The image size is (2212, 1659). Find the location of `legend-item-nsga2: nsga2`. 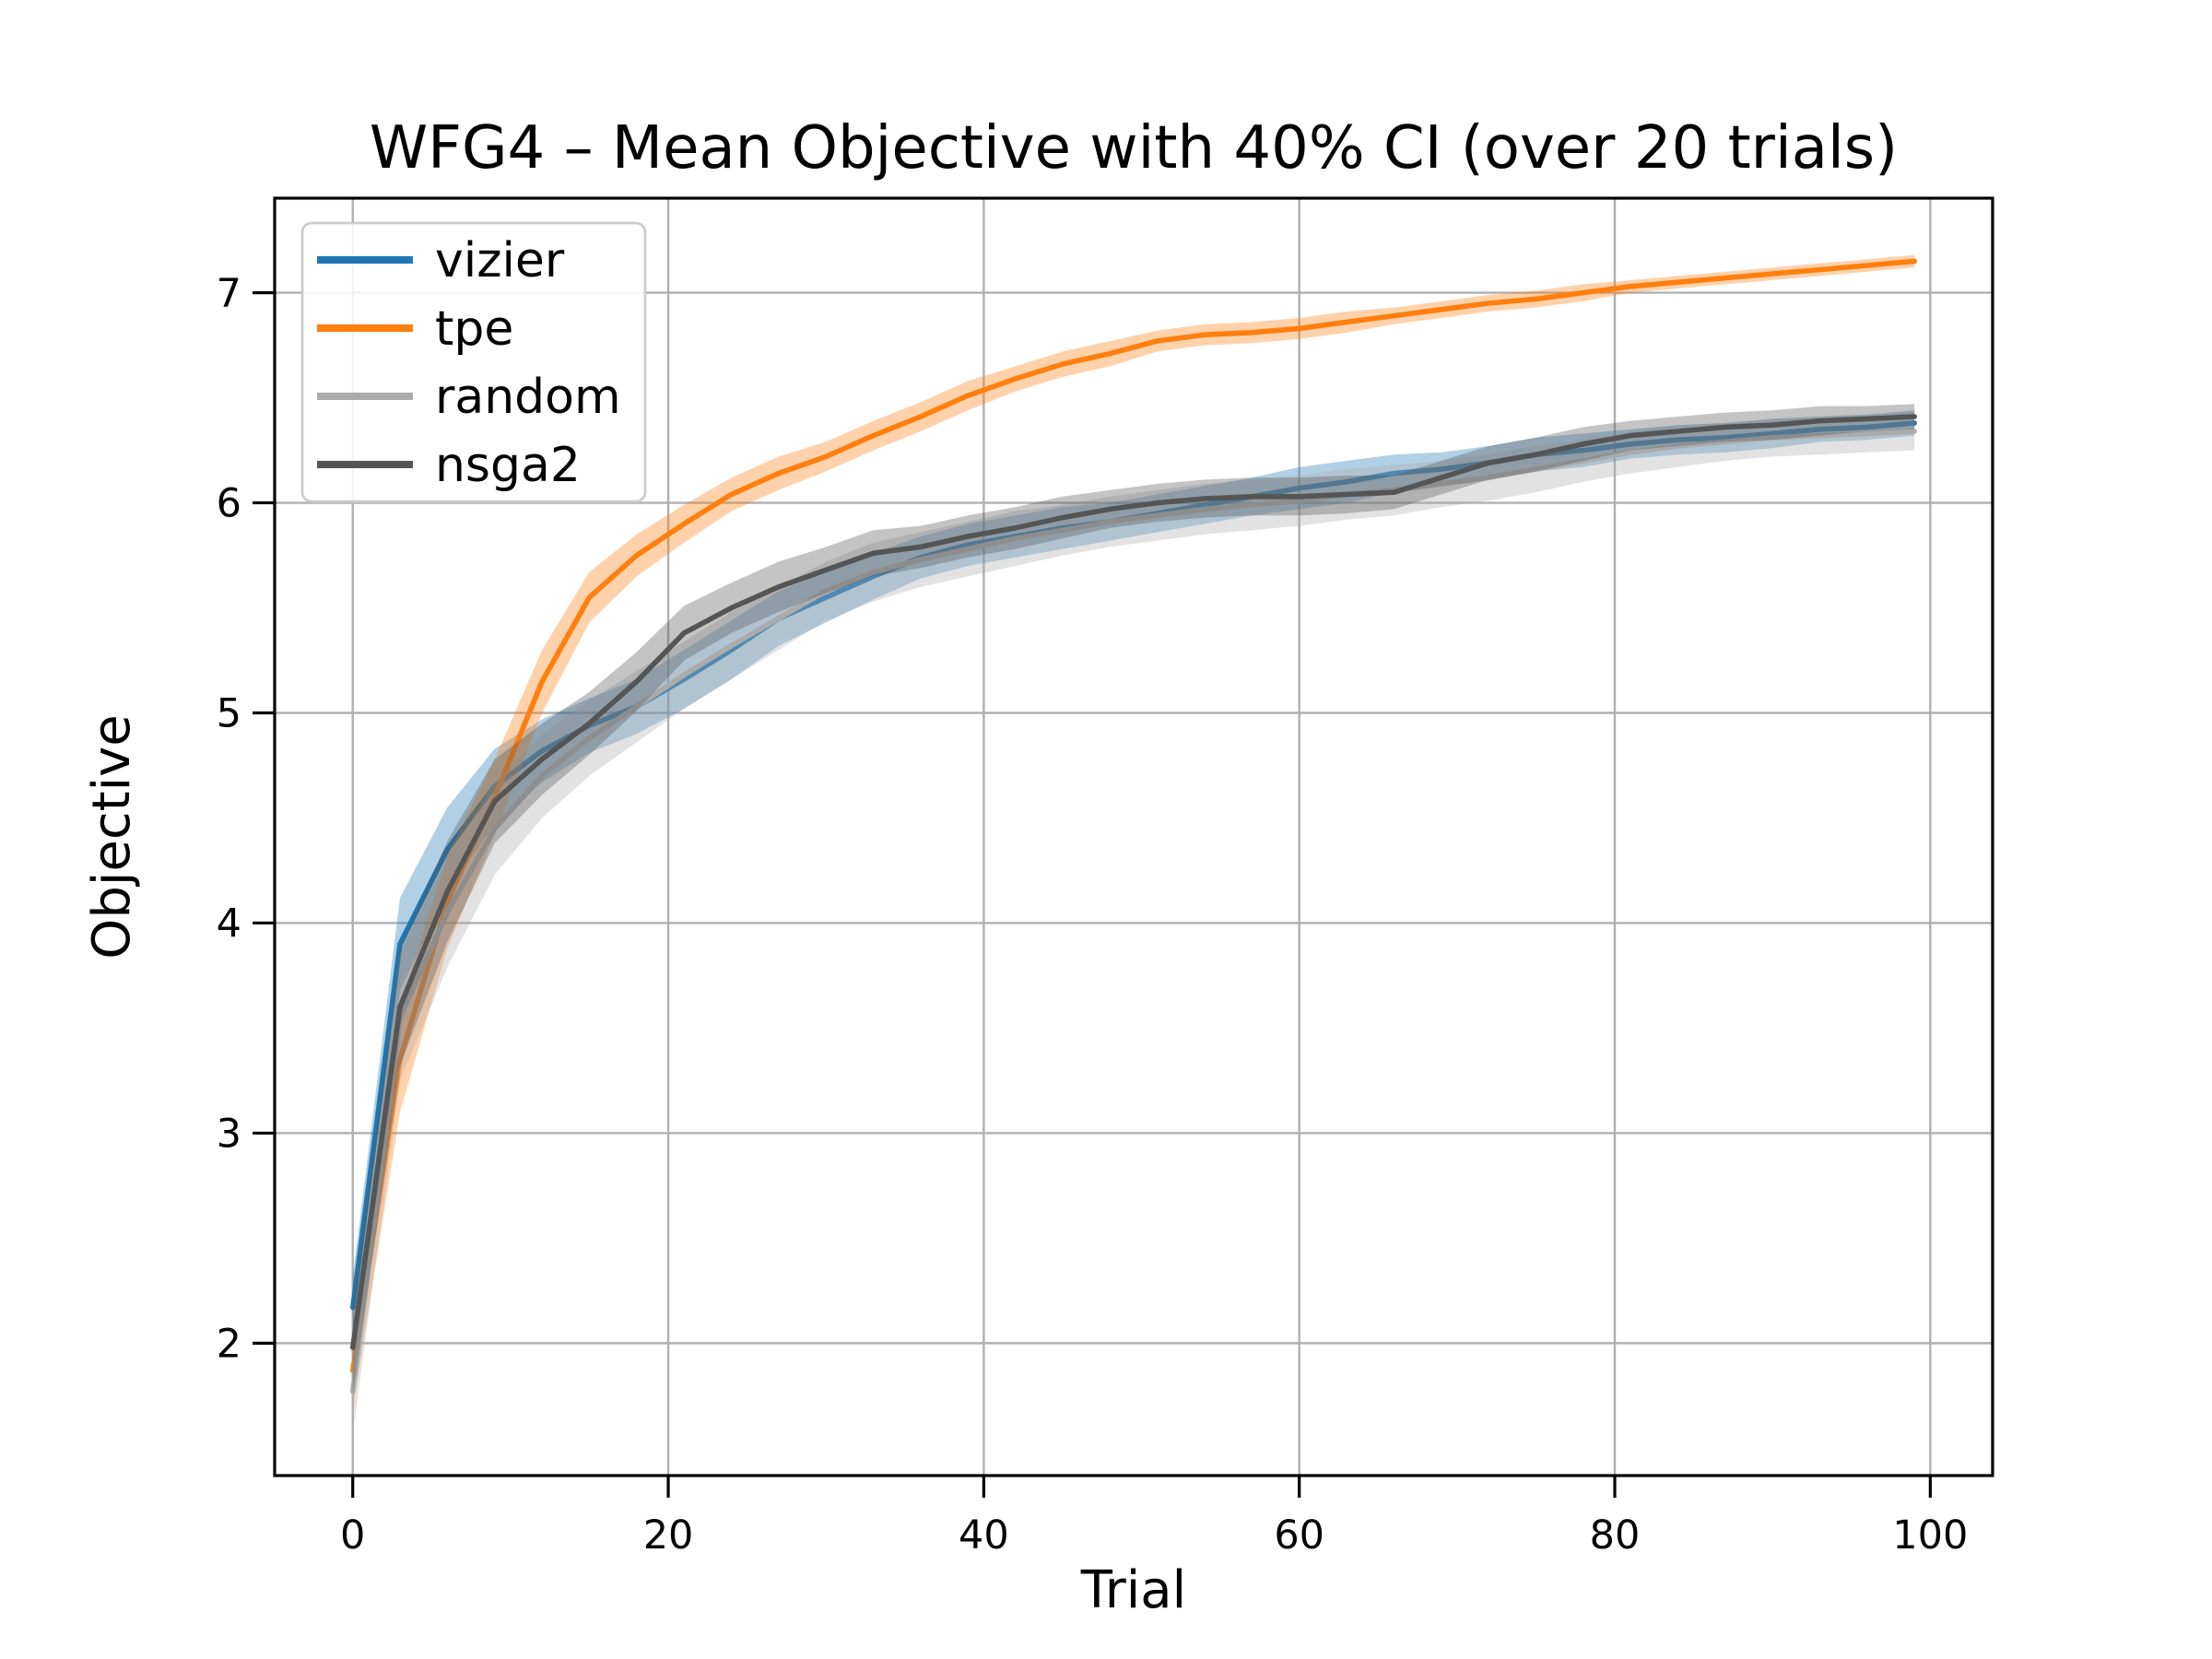

legend-item-nsga2: nsga2 is located at coordinates (449, 465).